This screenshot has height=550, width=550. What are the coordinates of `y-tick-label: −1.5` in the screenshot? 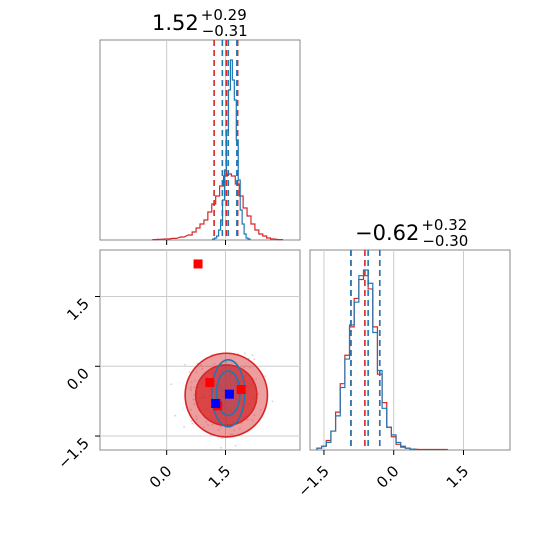 It's located at (73, 453).